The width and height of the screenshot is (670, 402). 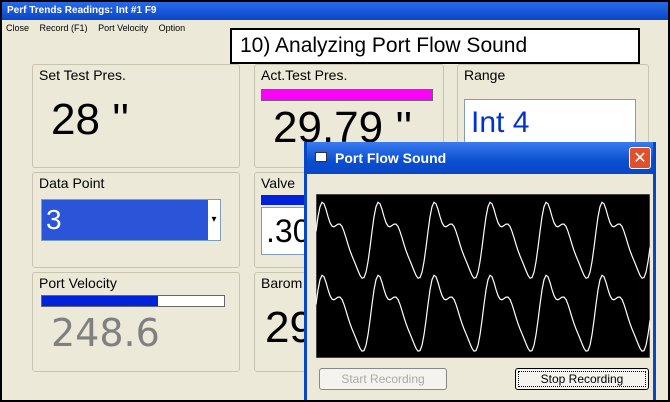 I want to click on start-button: Start Recording, so click(x=383, y=379).